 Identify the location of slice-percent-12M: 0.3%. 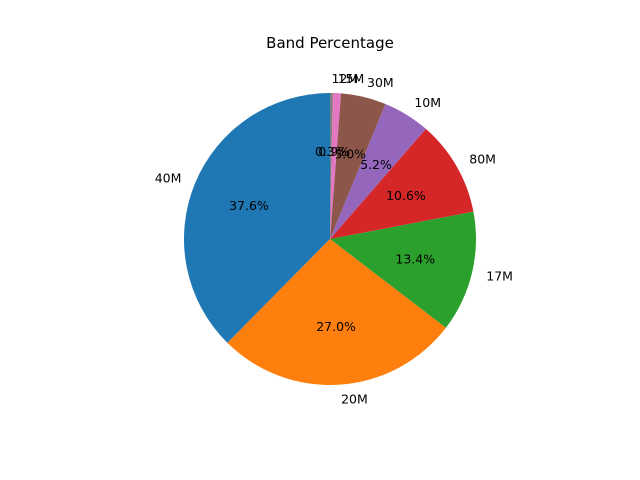
(331, 151).